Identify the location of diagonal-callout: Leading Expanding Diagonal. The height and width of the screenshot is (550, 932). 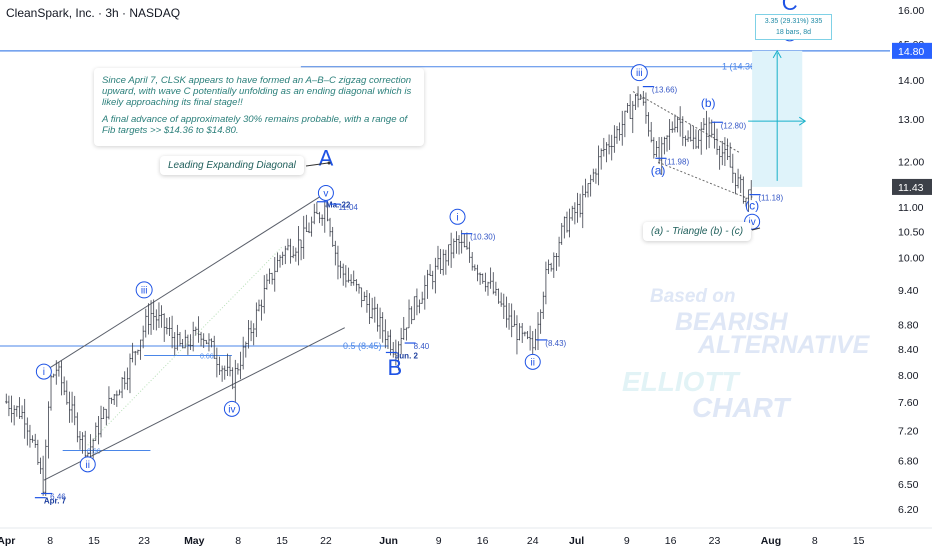
(232, 165).